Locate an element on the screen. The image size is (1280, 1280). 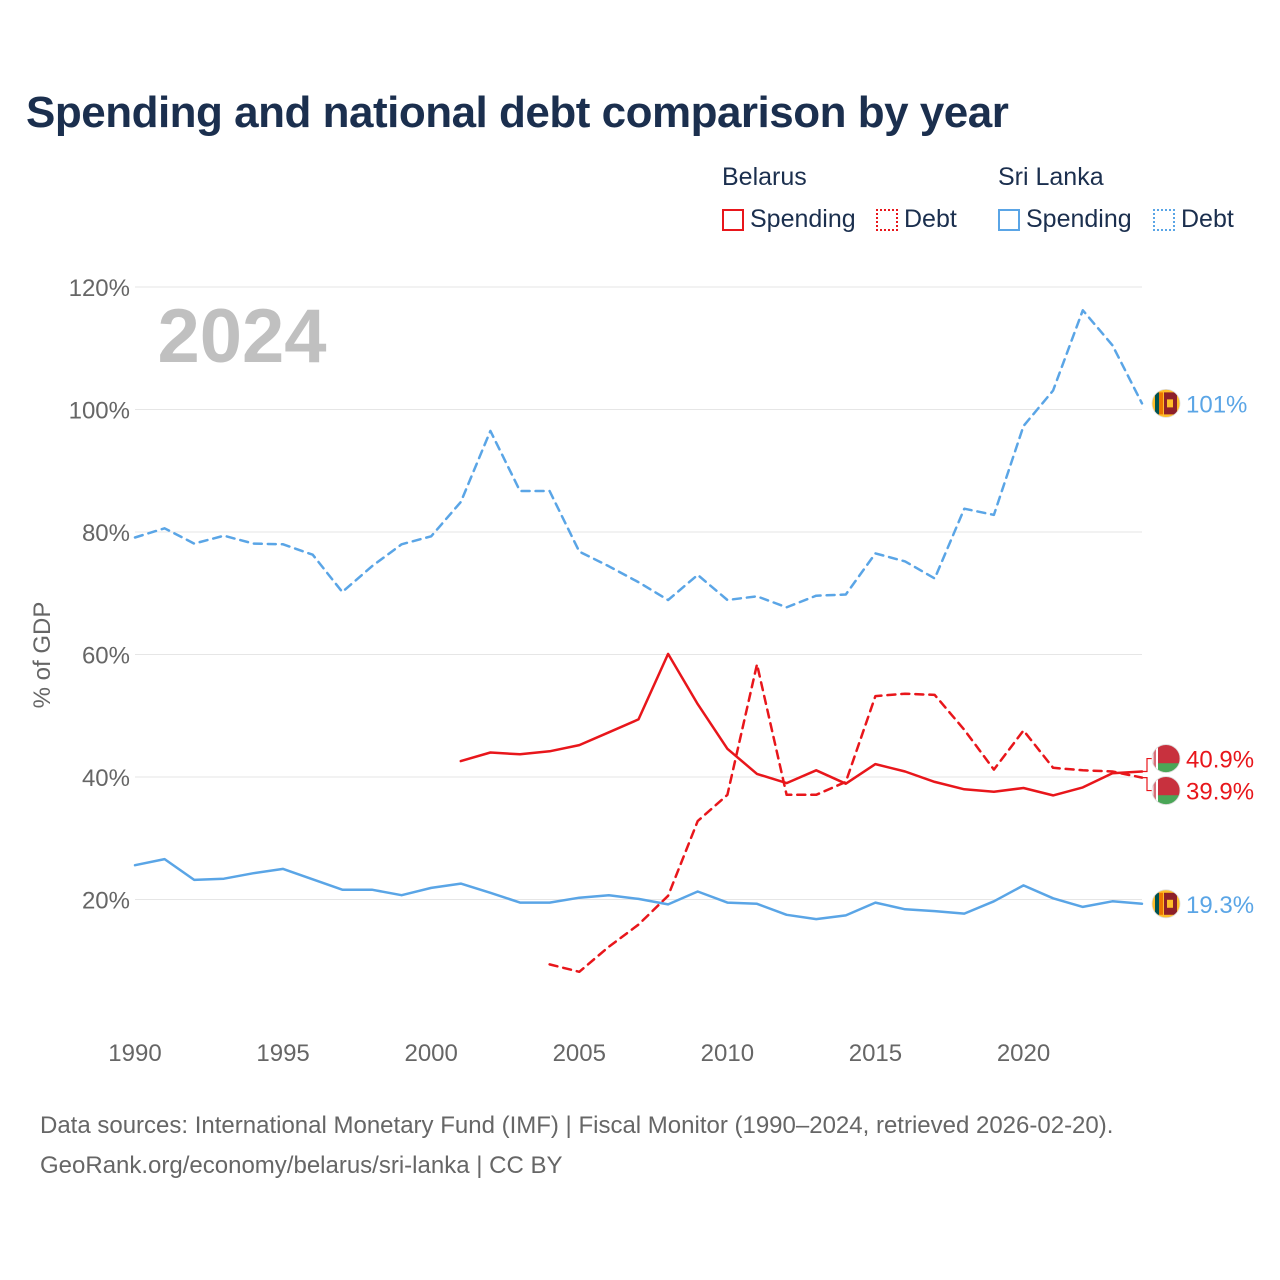
x-tick-label: 1990 is located at coordinates (134, 1053).